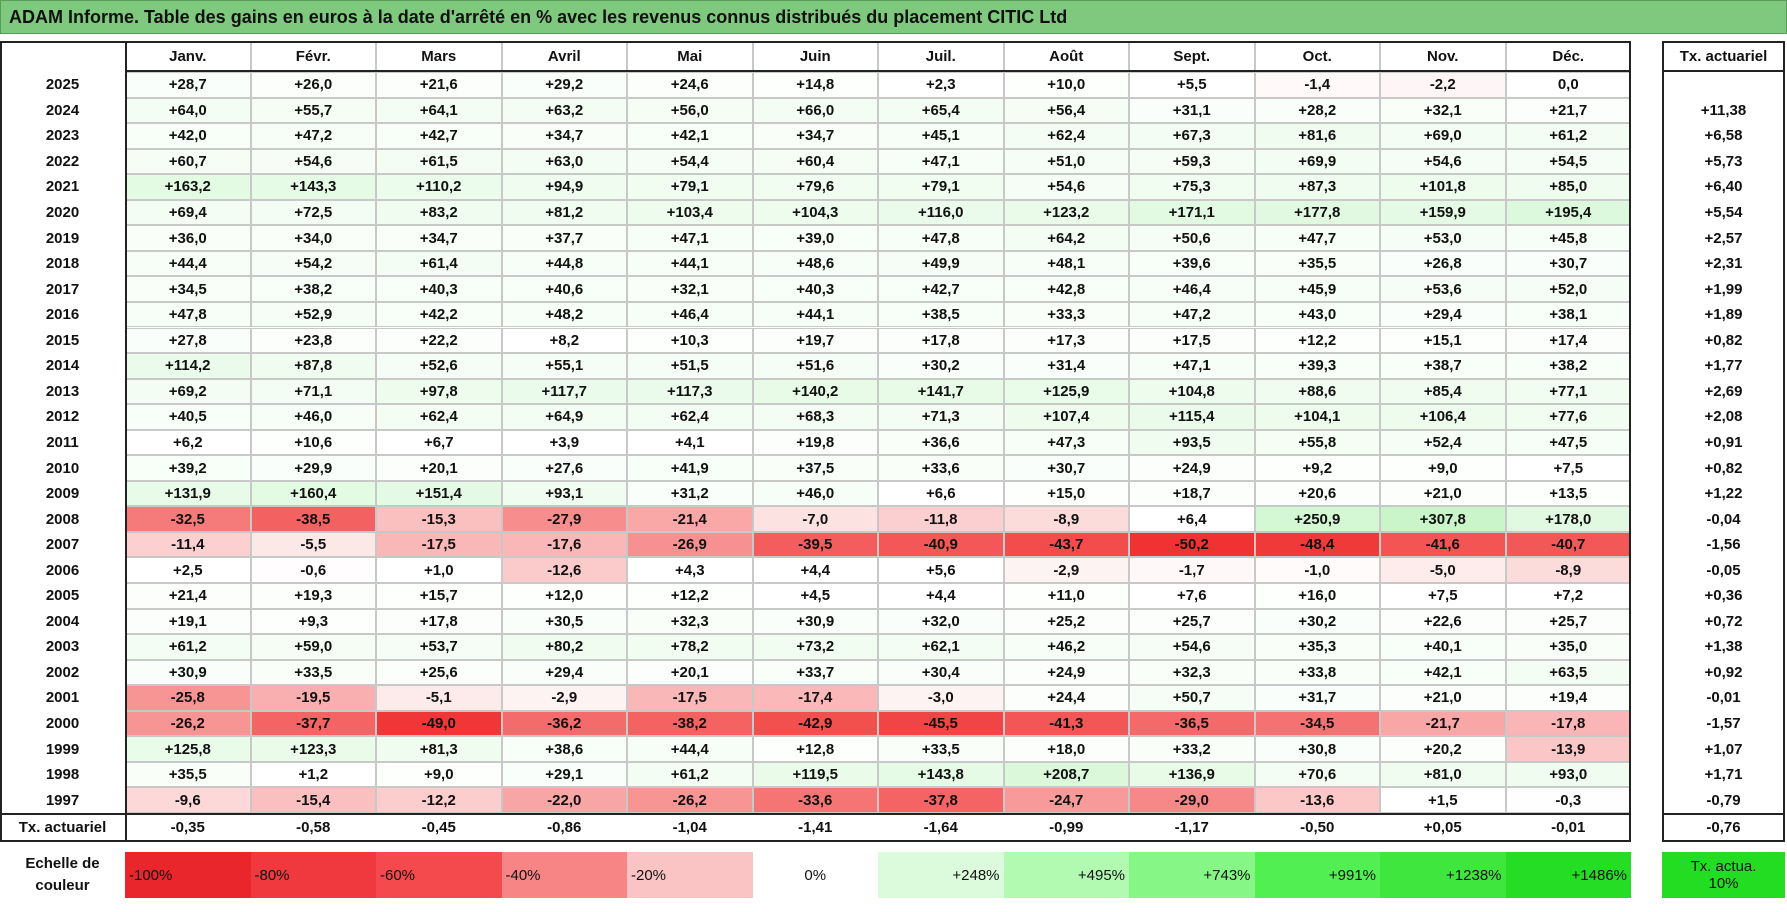 The width and height of the screenshot is (1787, 912). I want to click on rate-cell: -1,57, so click(1723, 723).